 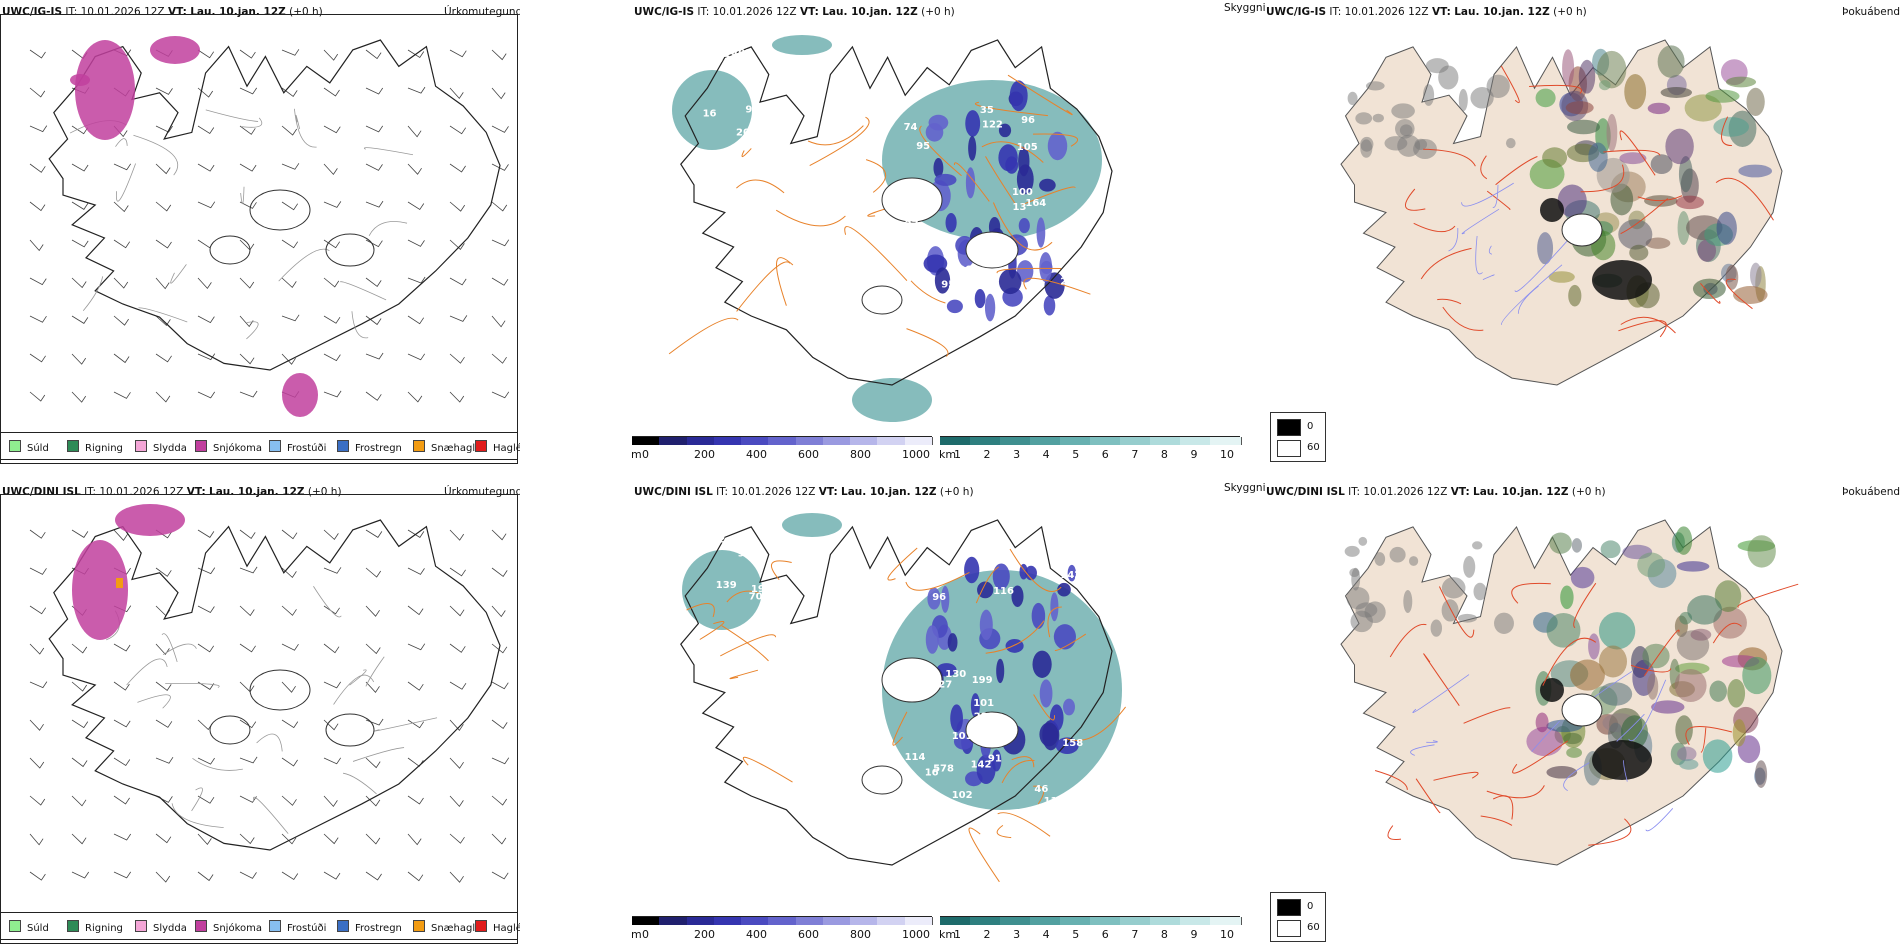 What do you see at coordinates (1508, 253) in the screenshot?
I see `rivers` at bounding box center [1508, 253].